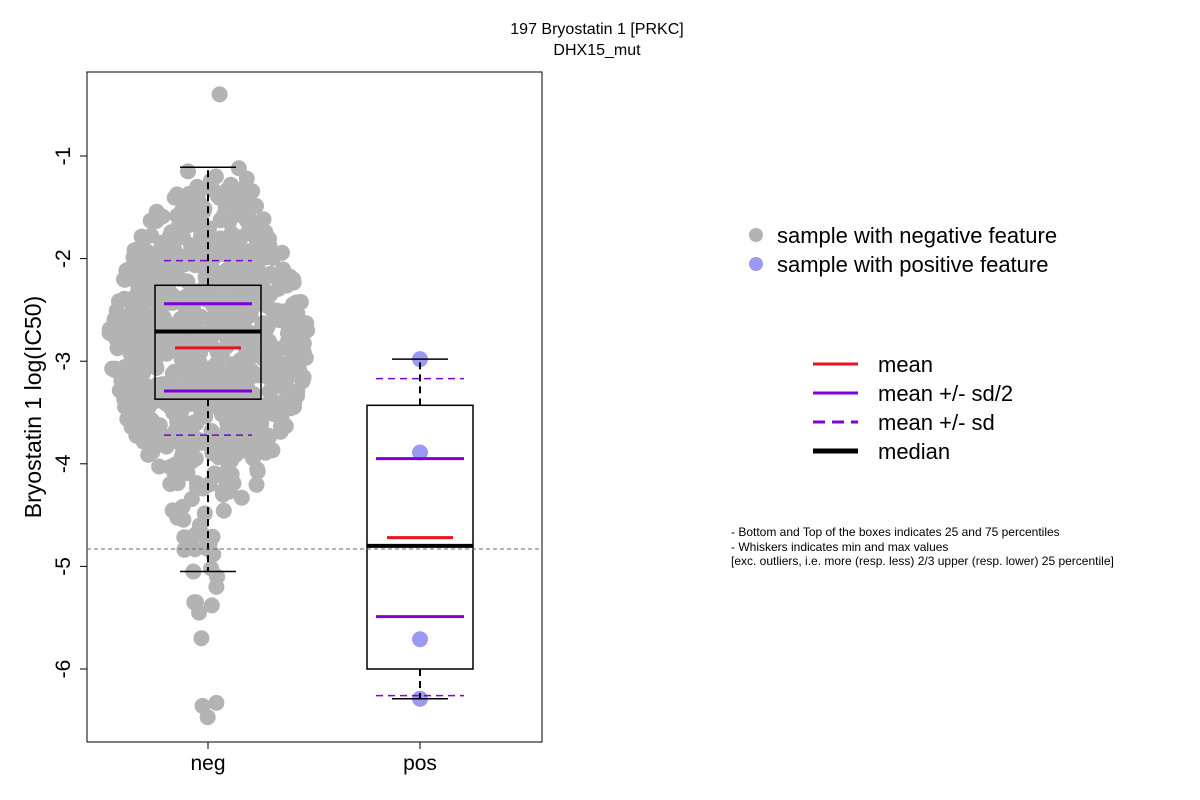 Image resolution: width=1200 pixels, height=800 pixels. I want to click on legend-label-positive: sample with positive feature, so click(912, 264).